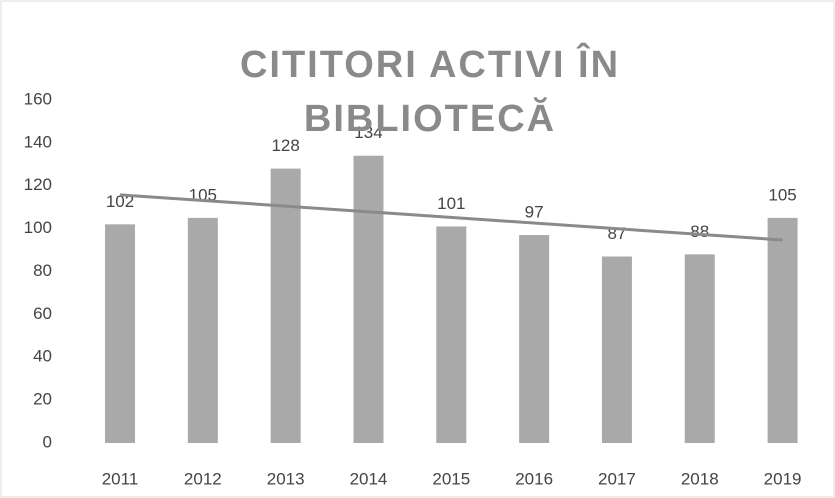  I want to click on y-tick-label: 100, so click(38, 227).